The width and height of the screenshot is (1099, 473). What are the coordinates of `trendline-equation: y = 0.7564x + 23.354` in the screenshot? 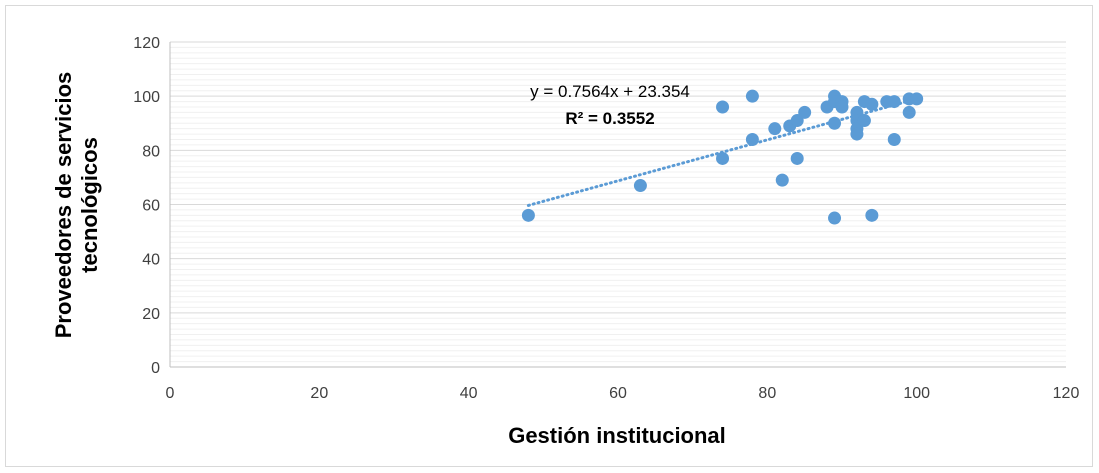 It's located at (610, 91).